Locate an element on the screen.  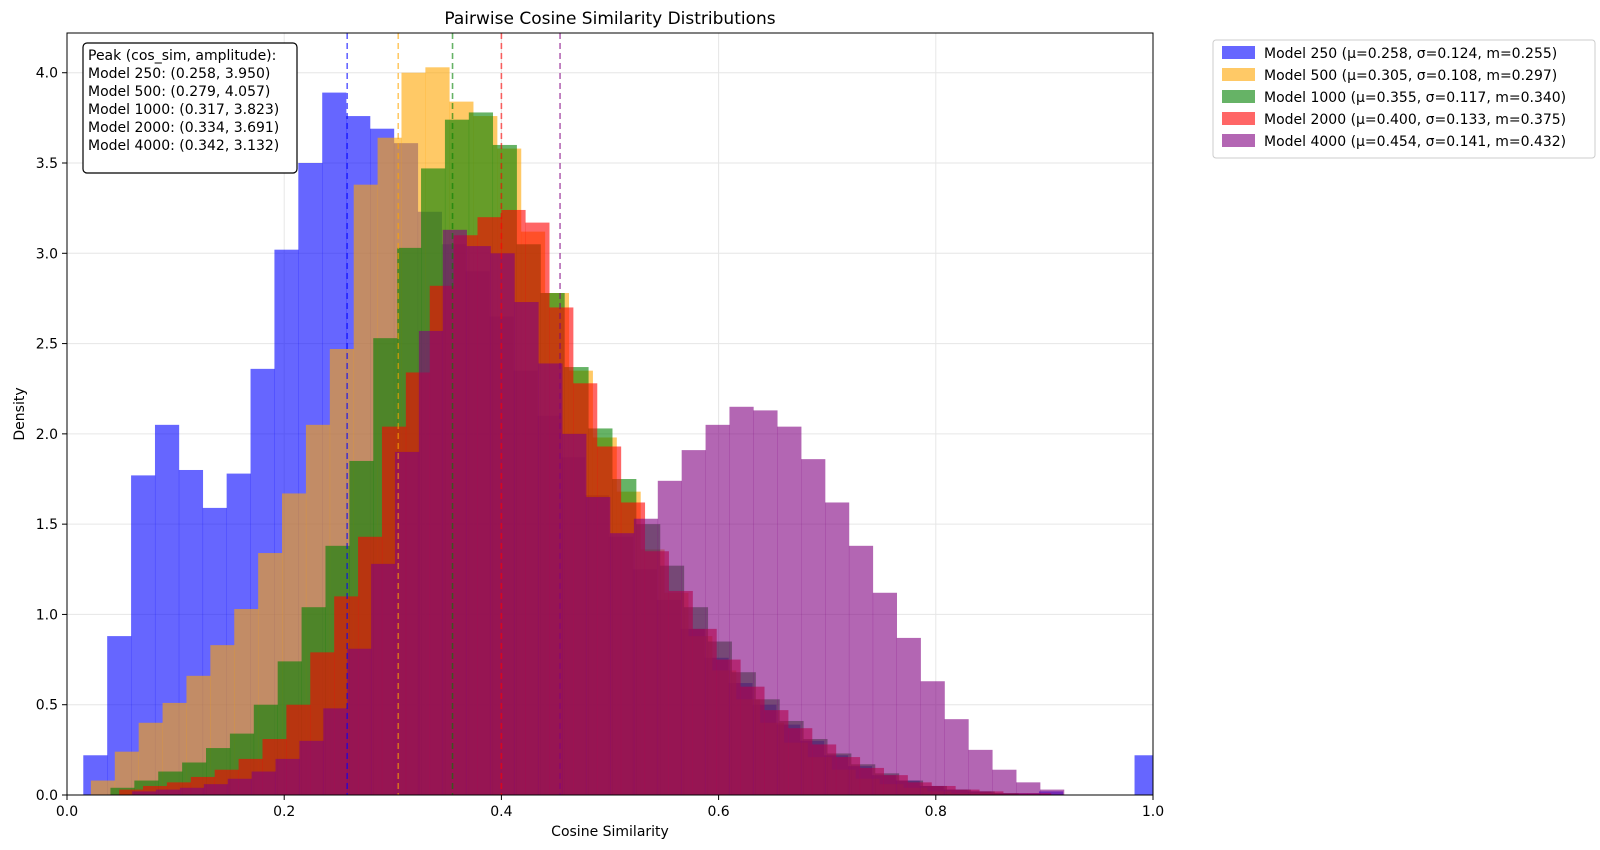
x-tick-label: 0.6 is located at coordinates (718, 812).